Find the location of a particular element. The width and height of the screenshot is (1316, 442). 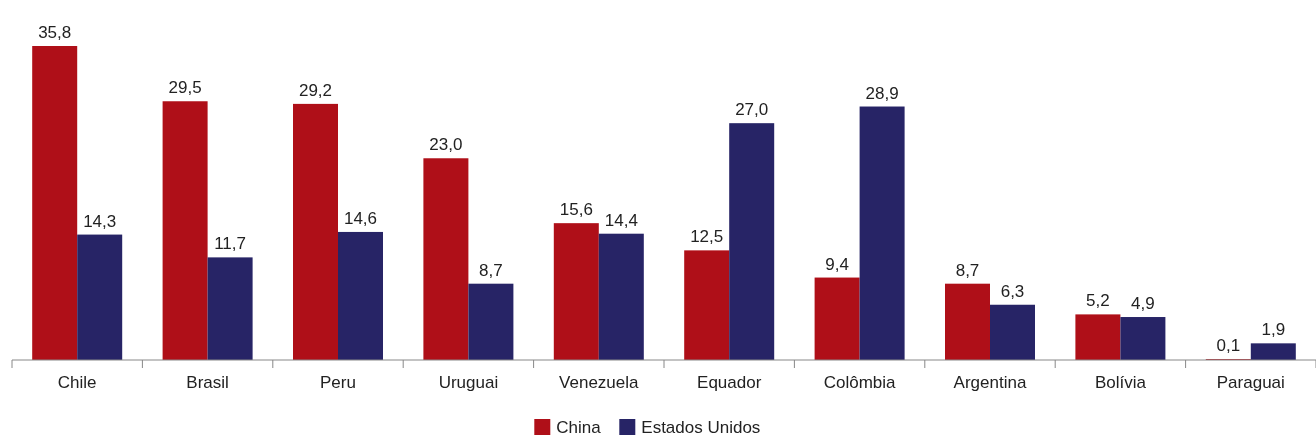

x-tick-label: Colômbia is located at coordinates (860, 382).